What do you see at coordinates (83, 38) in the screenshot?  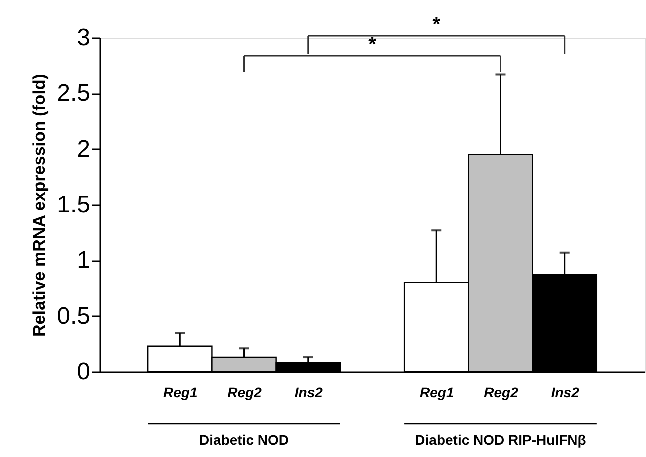 I see `y-tick-label: 3` at bounding box center [83, 38].